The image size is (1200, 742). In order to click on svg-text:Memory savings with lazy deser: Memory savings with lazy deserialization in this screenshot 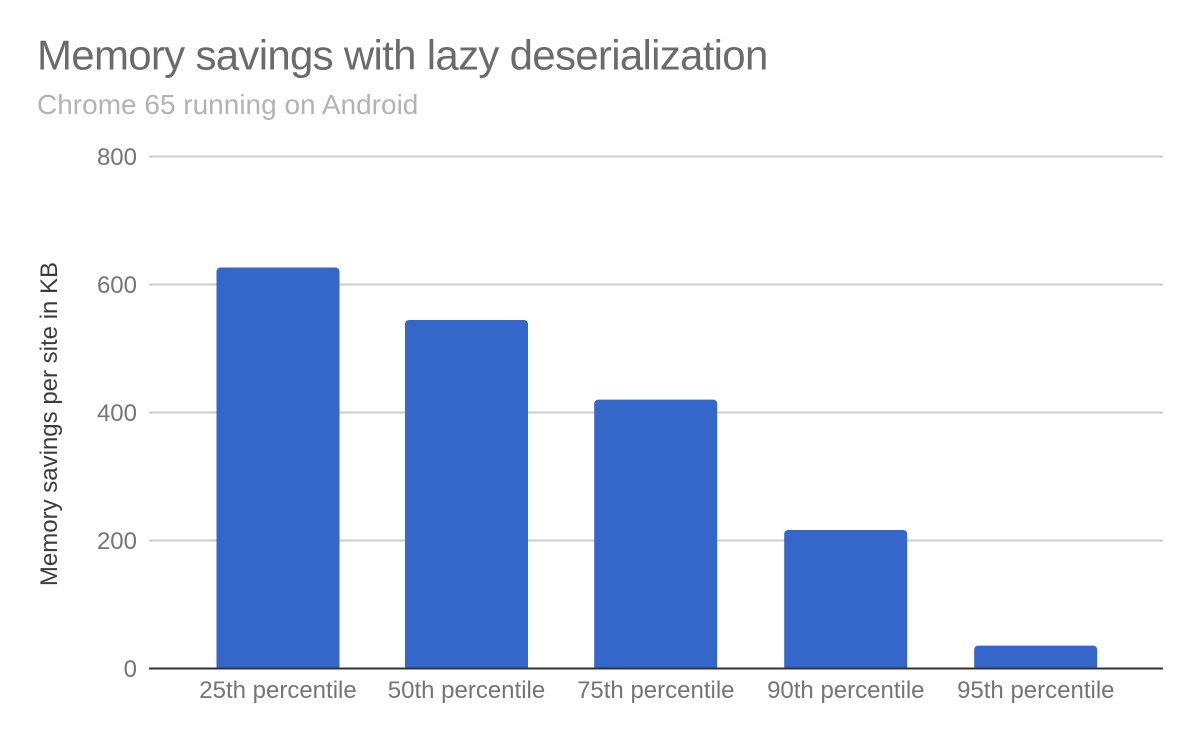, I will do `click(402, 55)`.